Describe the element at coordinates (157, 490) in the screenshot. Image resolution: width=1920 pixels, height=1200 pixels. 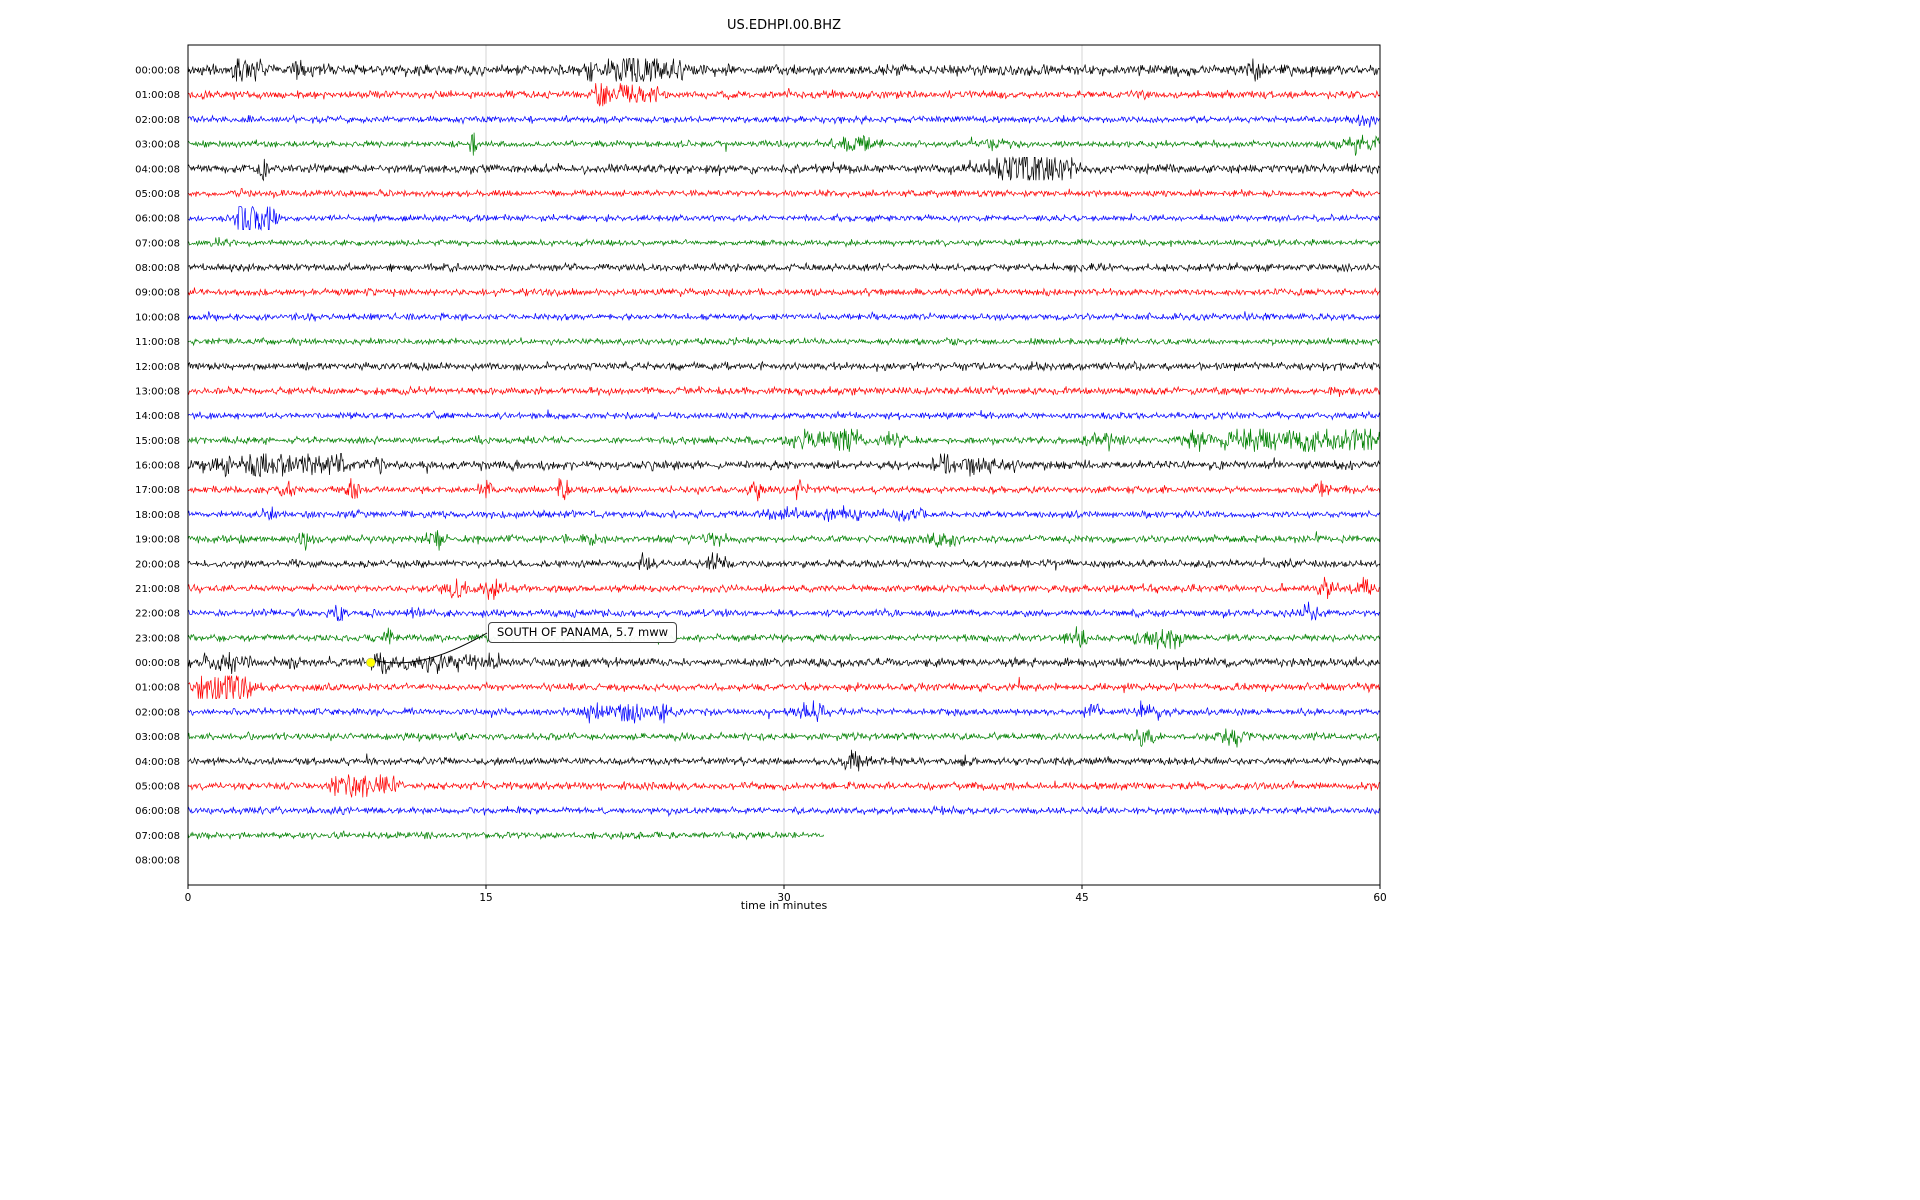
I see `row-label-17: 17:00:08` at that location.